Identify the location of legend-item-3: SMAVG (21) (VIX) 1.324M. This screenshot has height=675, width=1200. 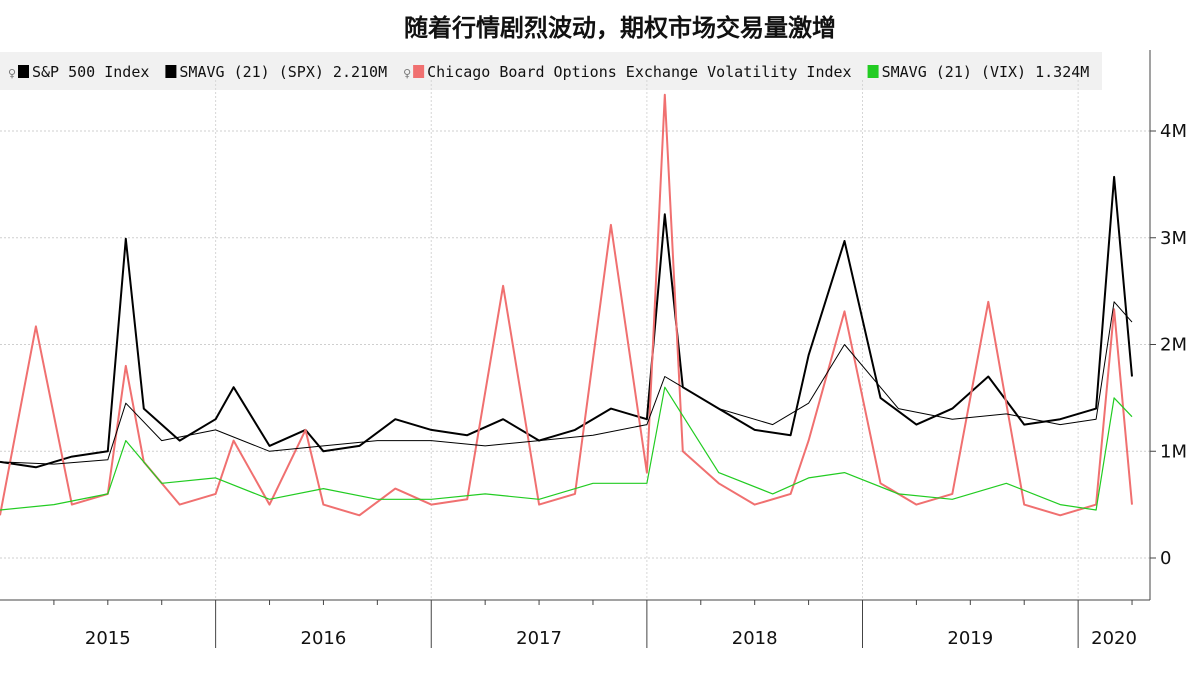
(978, 72).